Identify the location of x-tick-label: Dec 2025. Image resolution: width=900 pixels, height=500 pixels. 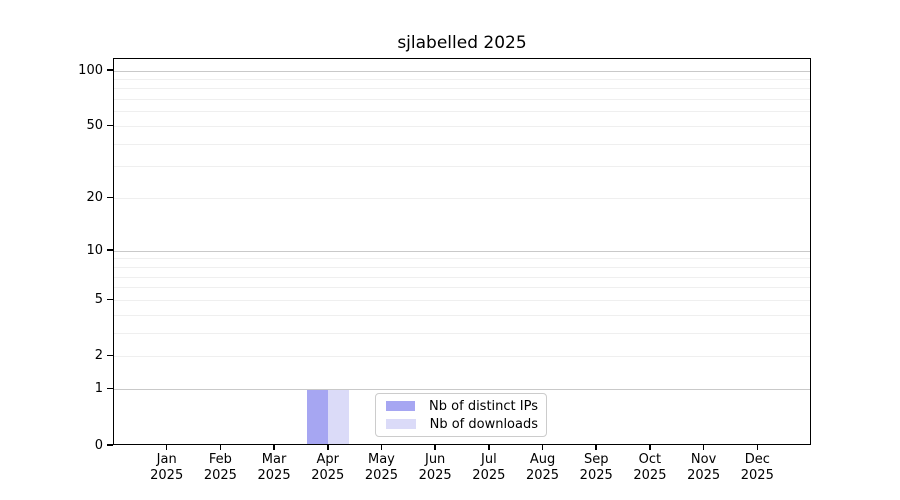
(757, 467).